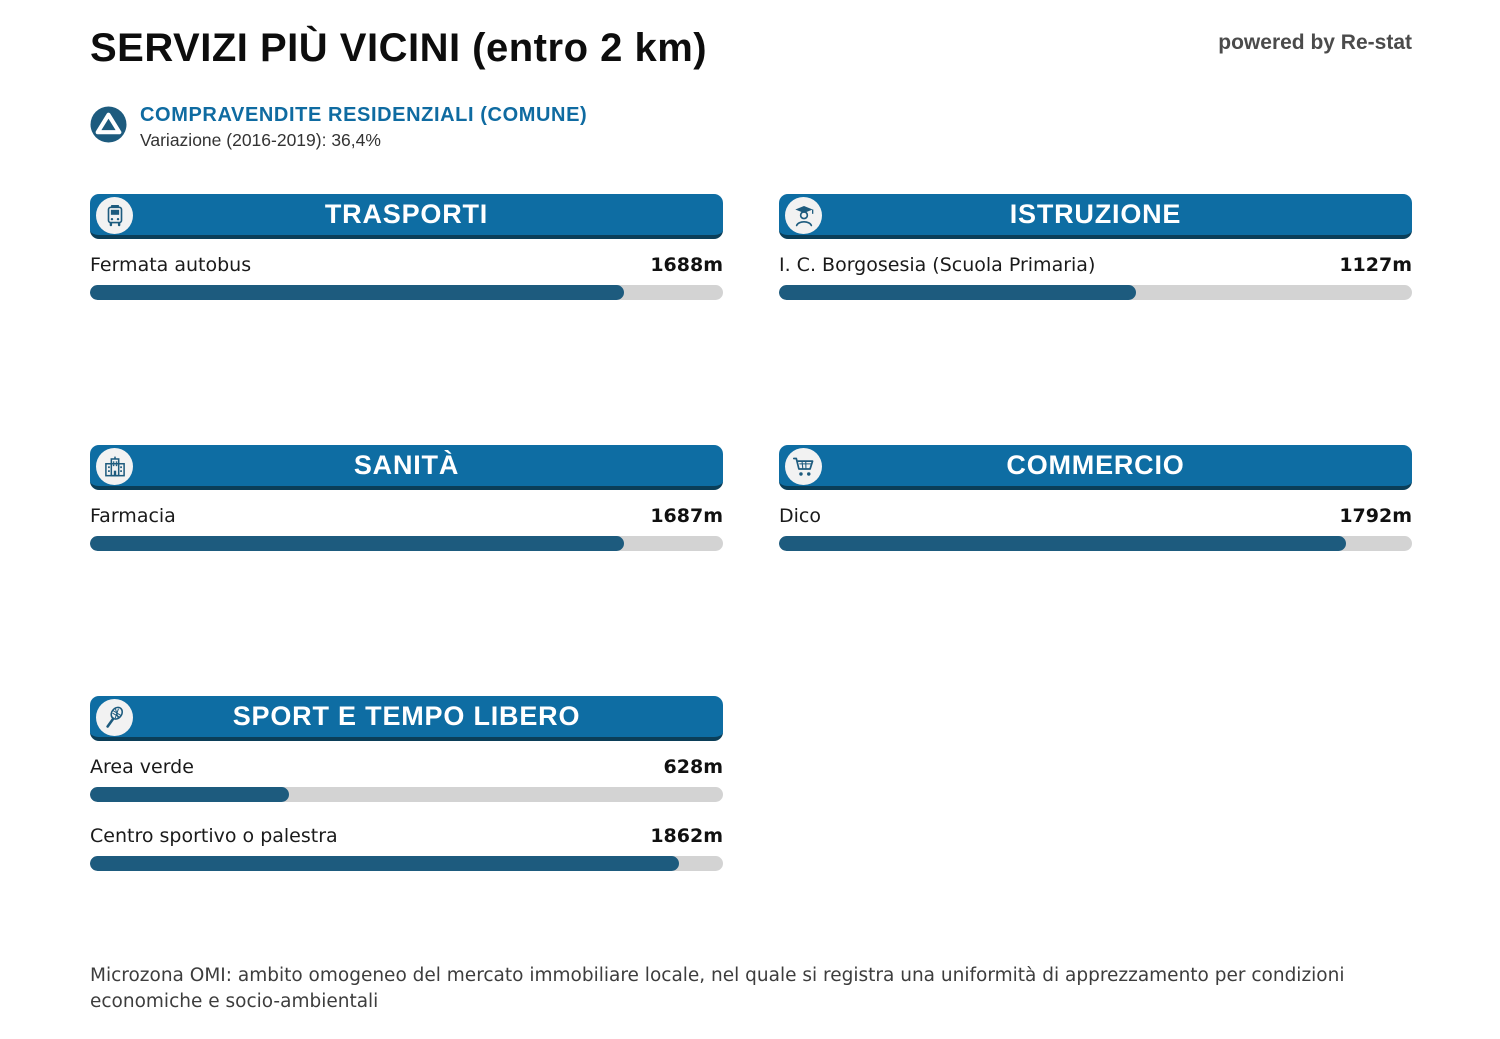  I want to click on service-item: Farmacia 1687m, so click(406, 528).